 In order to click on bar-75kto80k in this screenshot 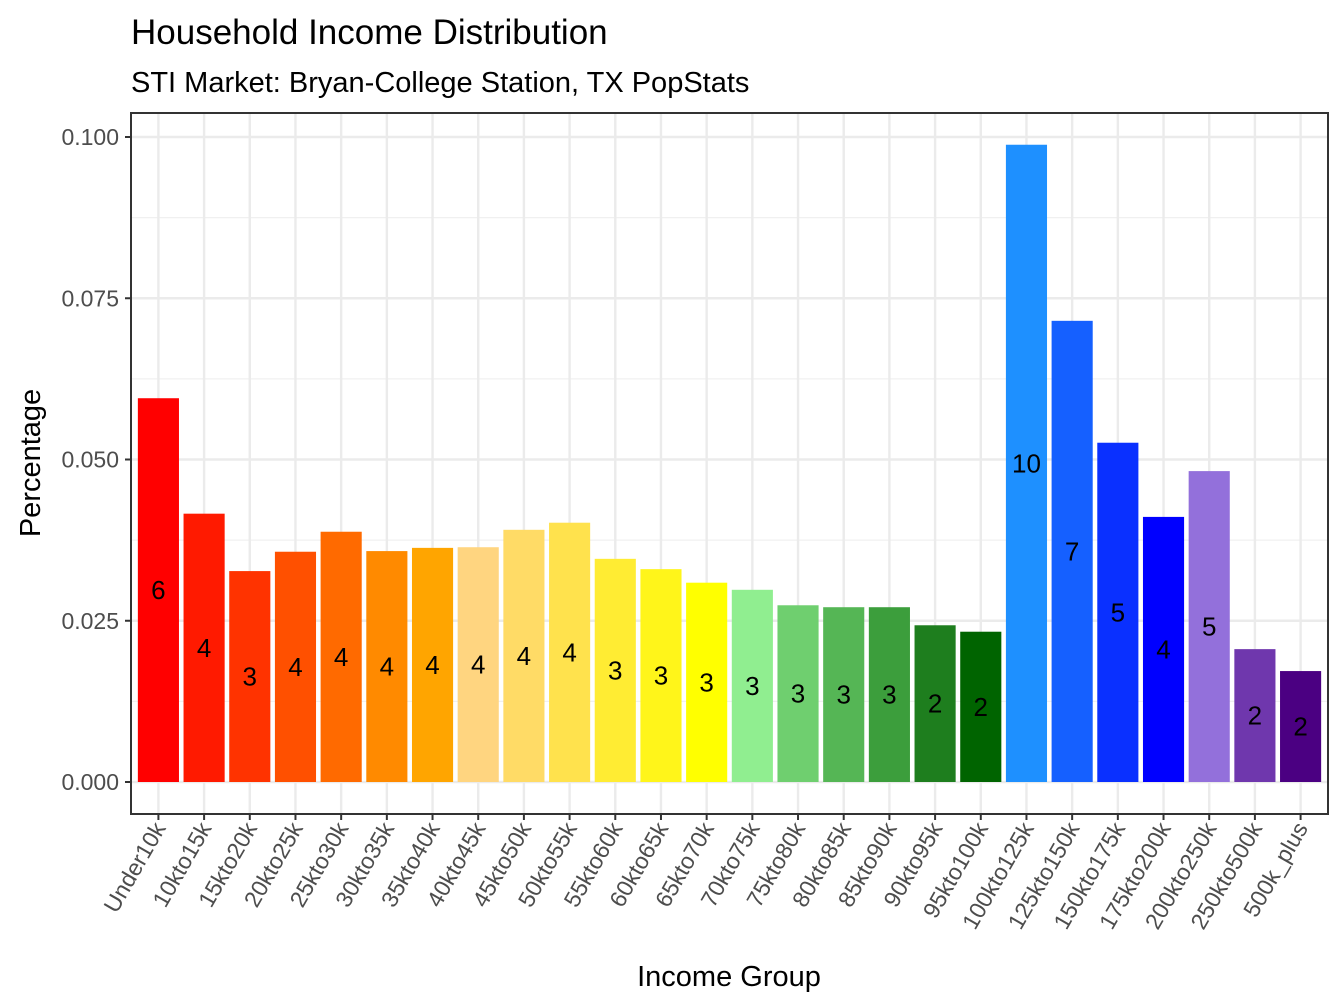, I will do `click(798, 693)`.